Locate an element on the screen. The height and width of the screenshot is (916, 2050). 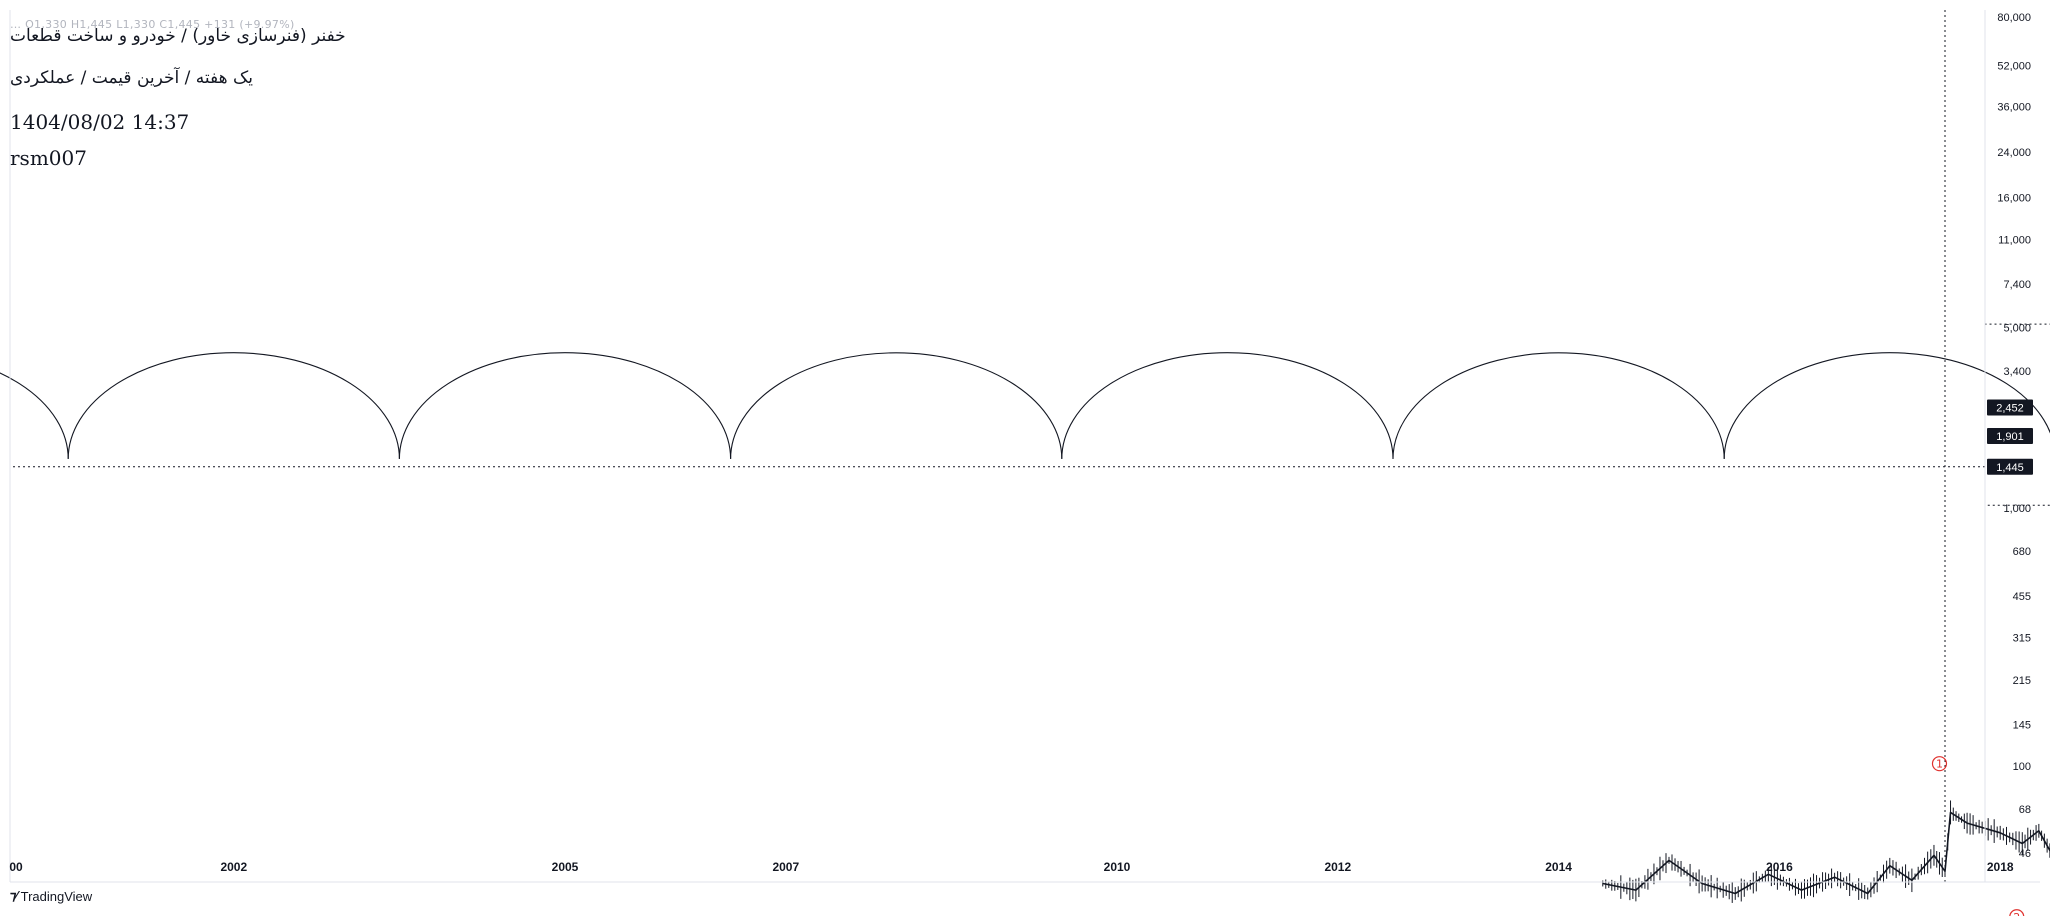
time-tick-label: 2018 is located at coordinates (2000, 867).